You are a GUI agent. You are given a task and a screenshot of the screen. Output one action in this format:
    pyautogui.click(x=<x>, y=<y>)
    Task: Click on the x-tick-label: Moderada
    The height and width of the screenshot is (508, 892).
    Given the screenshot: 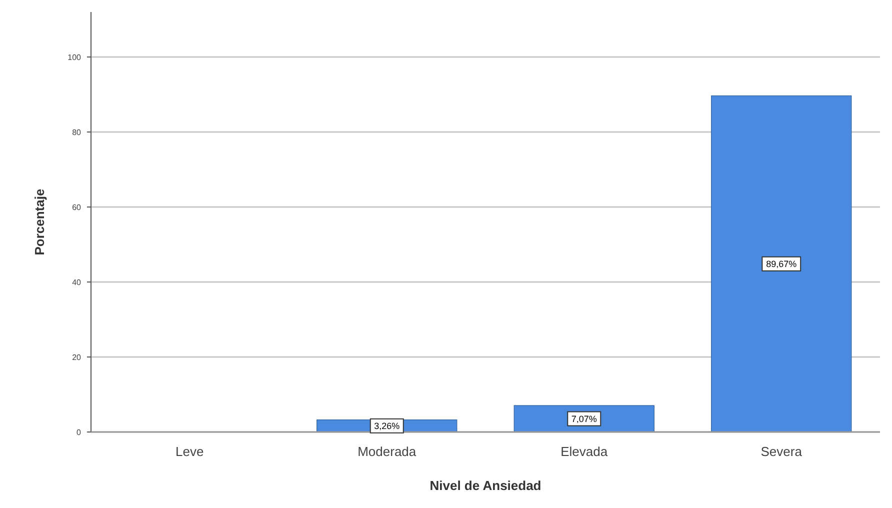 What is the action you would take?
    pyautogui.click(x=387, y=451)
    